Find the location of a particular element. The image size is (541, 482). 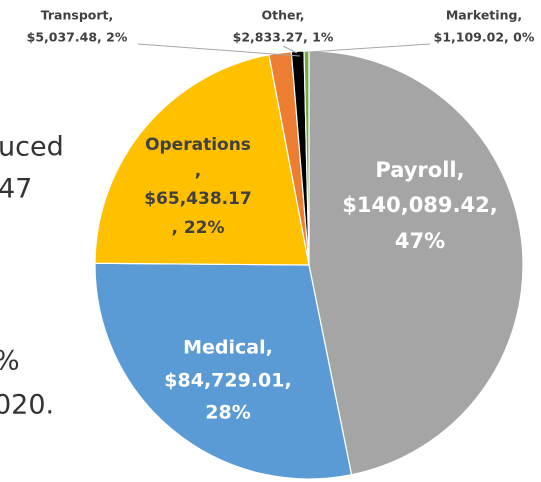

body-text: 47 is located at coordinates (16, 189).